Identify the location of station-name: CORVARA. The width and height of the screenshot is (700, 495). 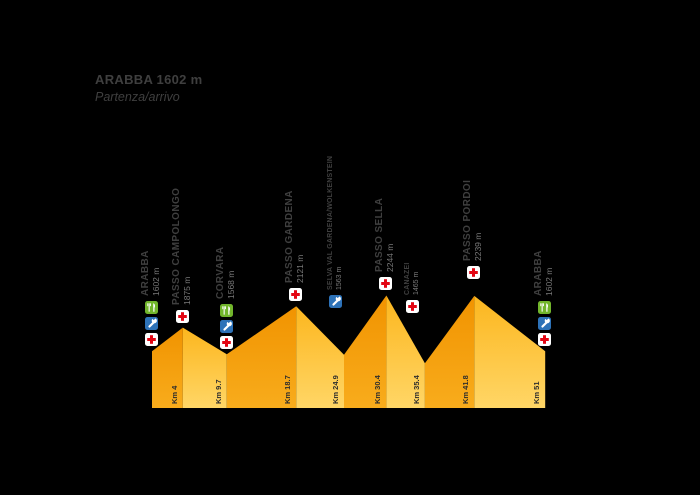
(220, 273).